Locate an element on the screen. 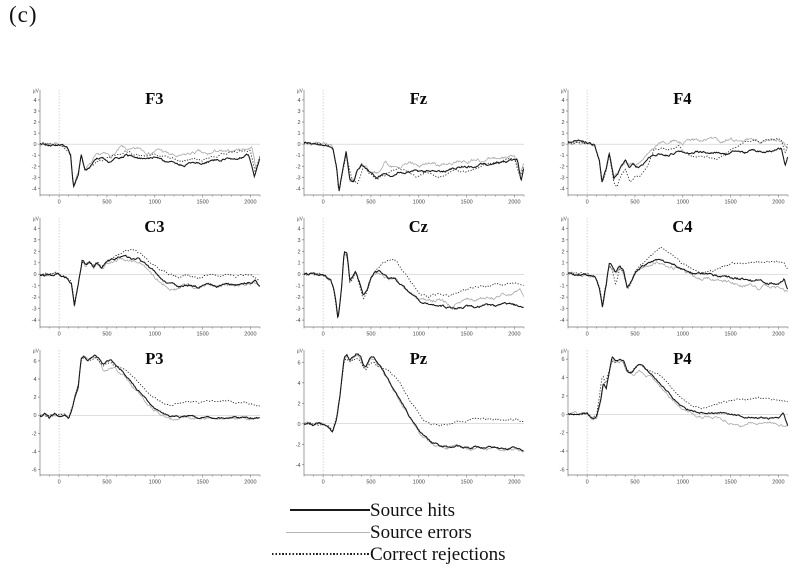  plot-Pz: 6 4 2 0 -2 -4 µV 0 500 1000 1500 2000 Pz is located at coordinates (410, 417).